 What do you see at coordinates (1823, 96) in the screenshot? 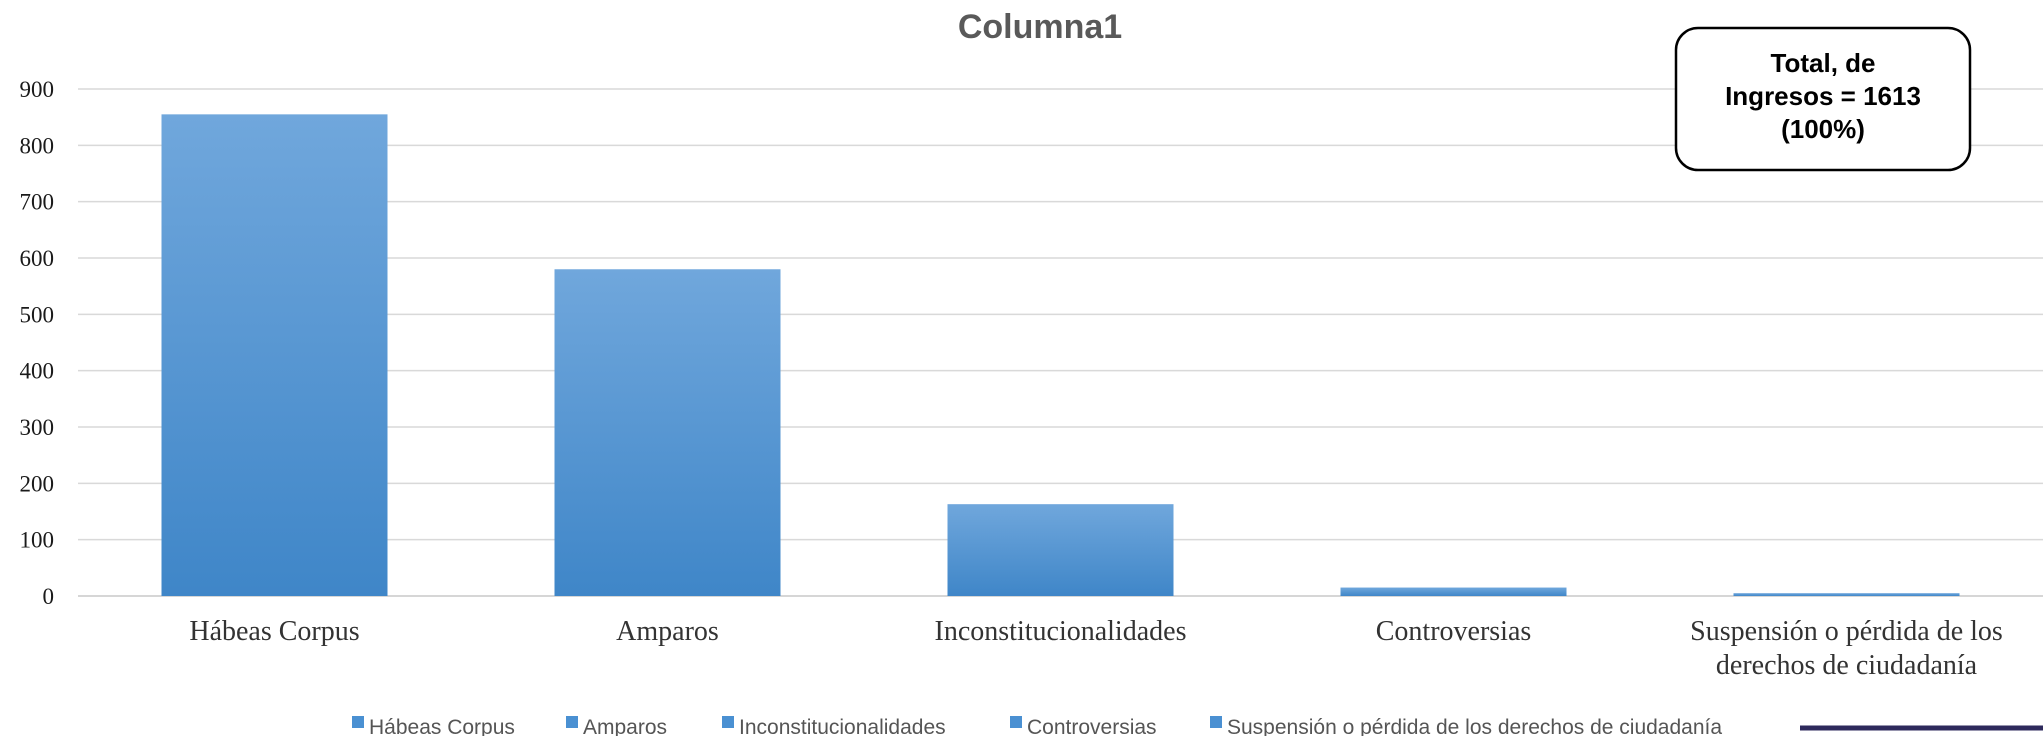
I see `callout-text: Total, de Ingresos = 1613 (100%)` at bounding box center [1823, 96].